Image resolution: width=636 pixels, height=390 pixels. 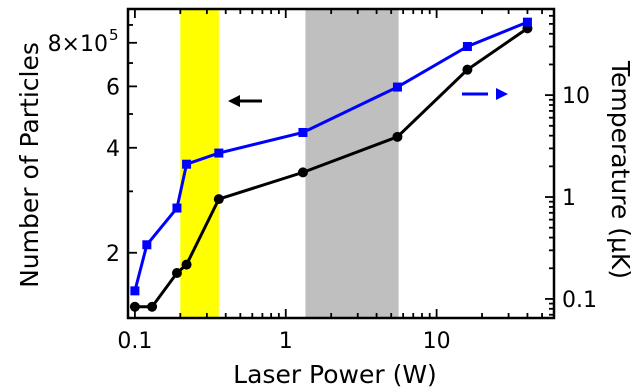 I want to click on x-axis-label: Laser Power (W), so click(x=335, y=374).